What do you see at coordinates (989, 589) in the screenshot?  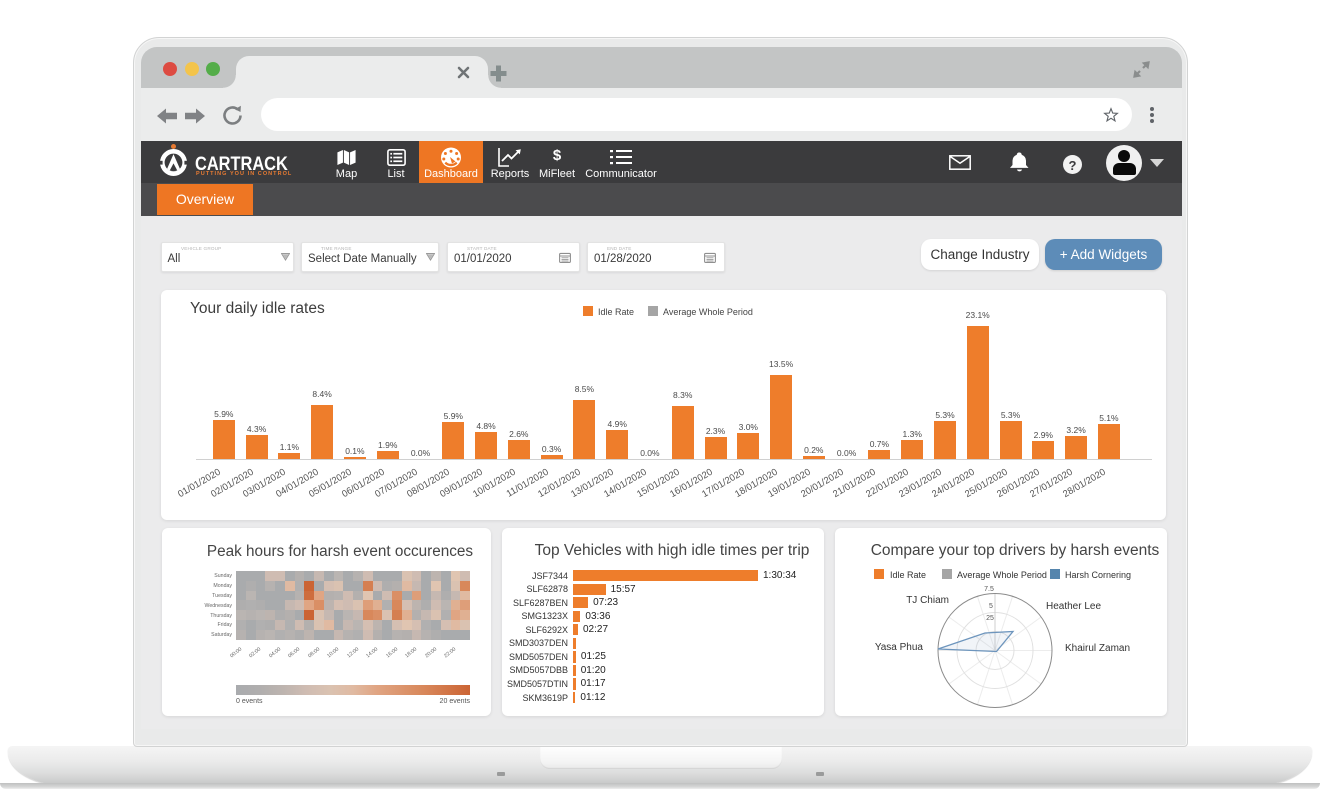 I see `svg-text: 7.5` at bounding box center [989, 589].